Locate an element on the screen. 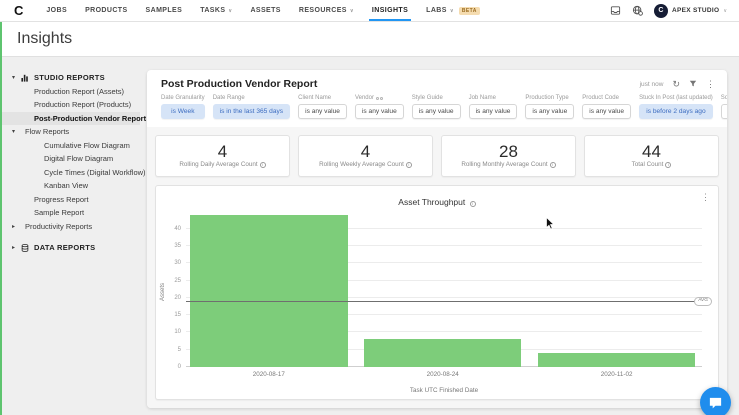  filter-label-text: Style Guide is located at coordinates (427, 98).